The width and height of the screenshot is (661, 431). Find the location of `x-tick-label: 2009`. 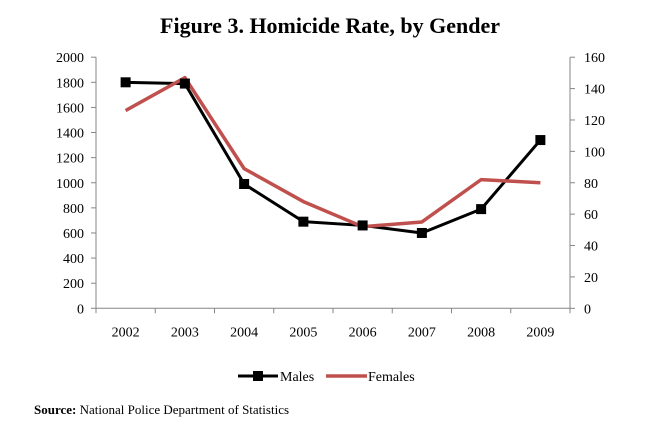

x-tick-label: 2009 is located at coordinates (540, 332).